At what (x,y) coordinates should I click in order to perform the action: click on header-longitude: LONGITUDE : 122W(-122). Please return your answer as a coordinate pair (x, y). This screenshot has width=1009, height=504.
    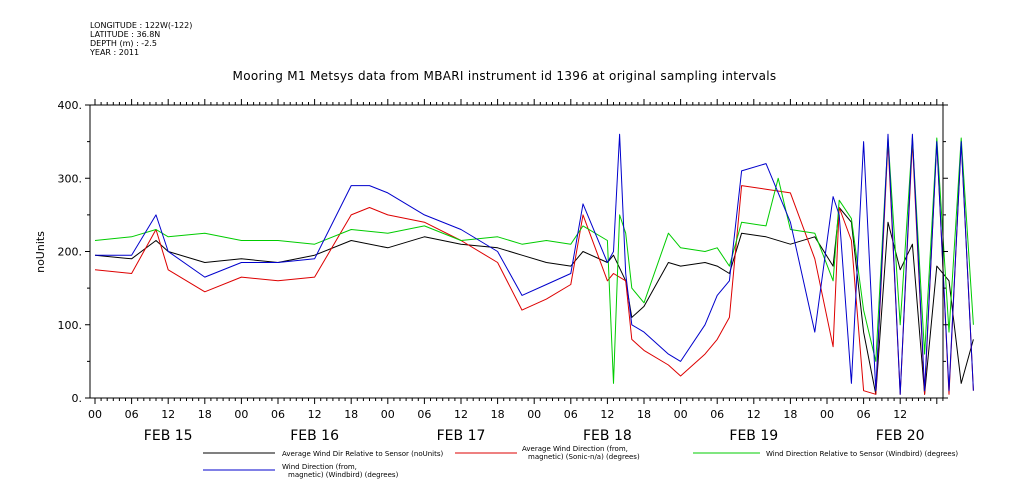
    Looking at the image, I should click on (141, 25).